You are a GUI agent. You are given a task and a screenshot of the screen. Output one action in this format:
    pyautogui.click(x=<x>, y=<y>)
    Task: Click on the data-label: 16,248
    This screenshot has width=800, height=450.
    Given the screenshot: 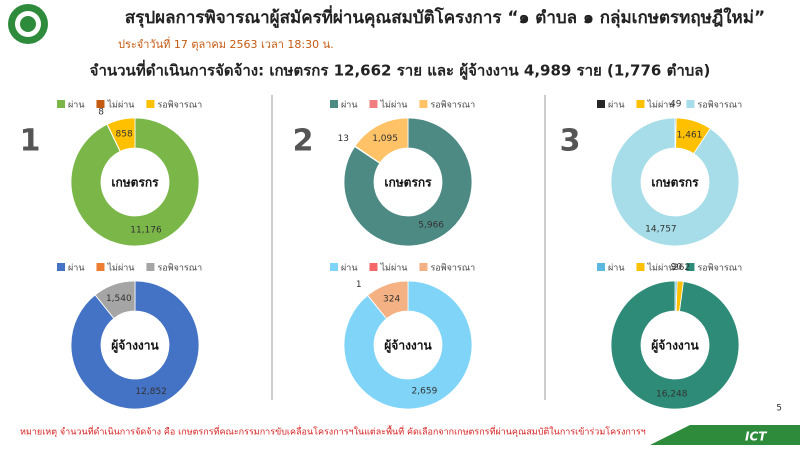 What is the action you would take?
    pyautogui.click(x=672, y=394)
    